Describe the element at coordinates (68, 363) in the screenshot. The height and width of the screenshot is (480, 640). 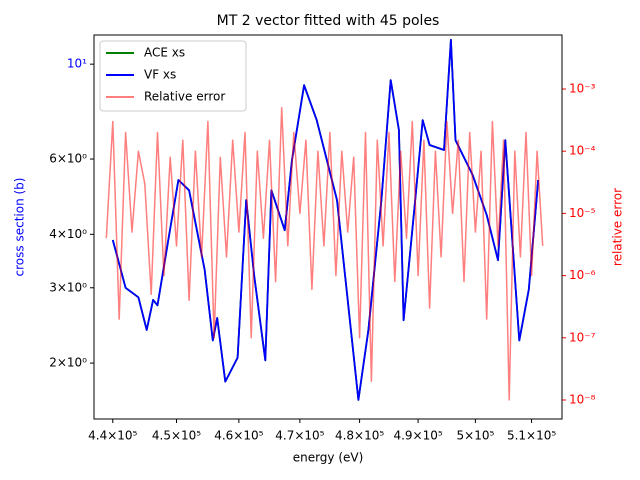
I see `y-tick-label: 2×10⁰` at that location.